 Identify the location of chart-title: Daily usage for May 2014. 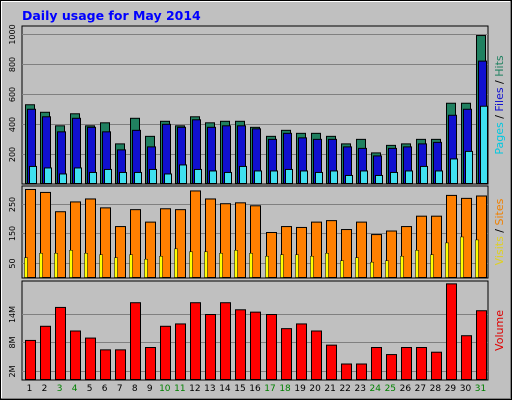
(111, 15).